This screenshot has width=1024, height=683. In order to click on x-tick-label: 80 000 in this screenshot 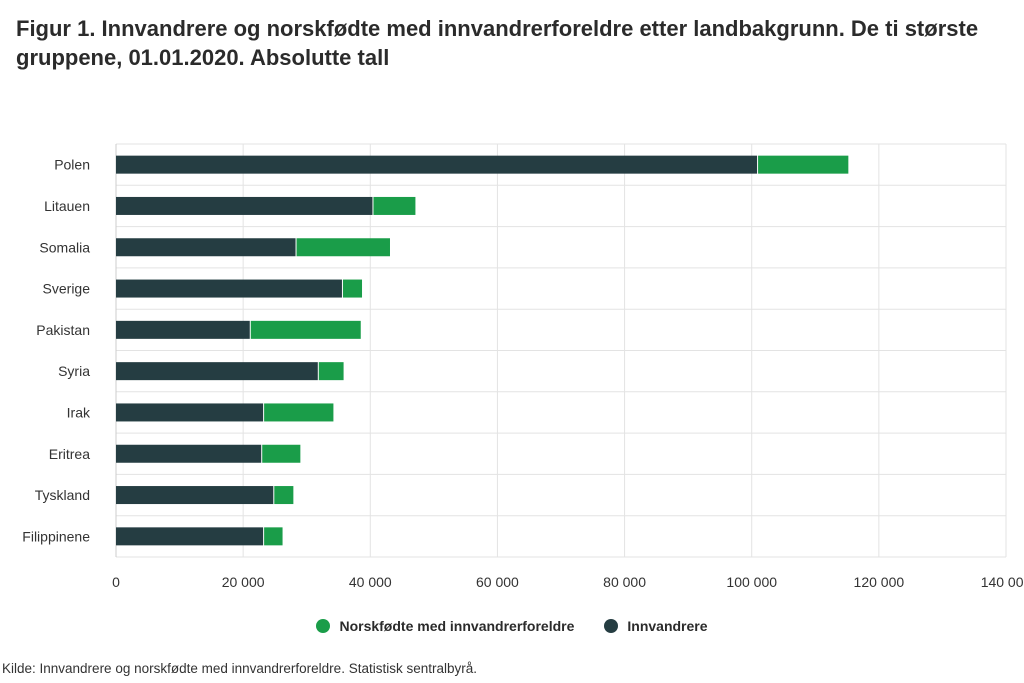, I will do `click(624, 582)`.